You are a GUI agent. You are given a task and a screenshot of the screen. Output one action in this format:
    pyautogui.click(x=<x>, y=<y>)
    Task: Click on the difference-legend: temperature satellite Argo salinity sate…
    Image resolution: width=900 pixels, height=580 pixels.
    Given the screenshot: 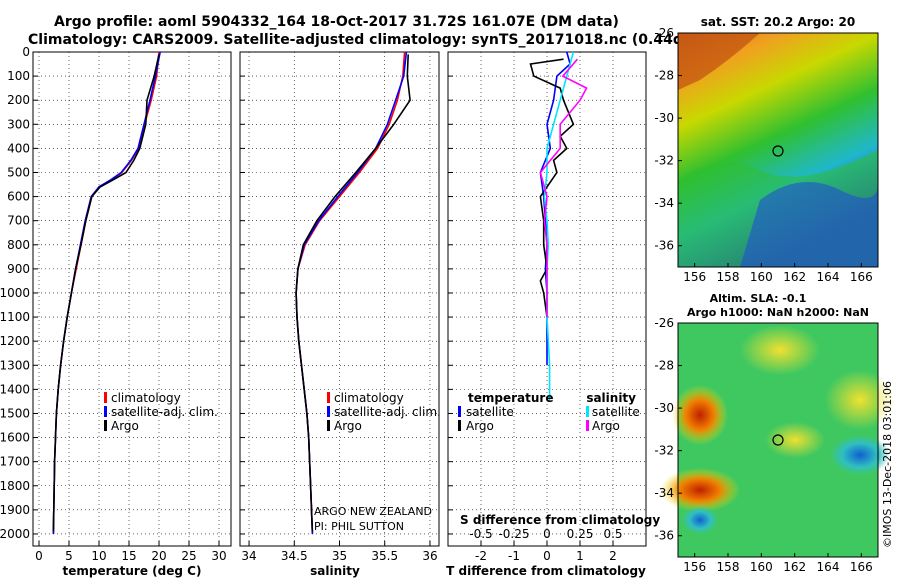 What is the action you would take?
    pyautogui.click(x=549, y=412)
    